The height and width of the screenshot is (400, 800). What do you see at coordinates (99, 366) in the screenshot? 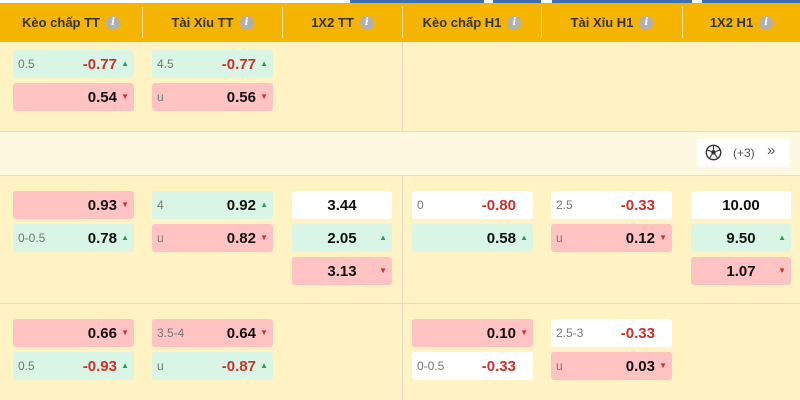
I see `odds-value: -0.93` at bounding box center [99, 366].